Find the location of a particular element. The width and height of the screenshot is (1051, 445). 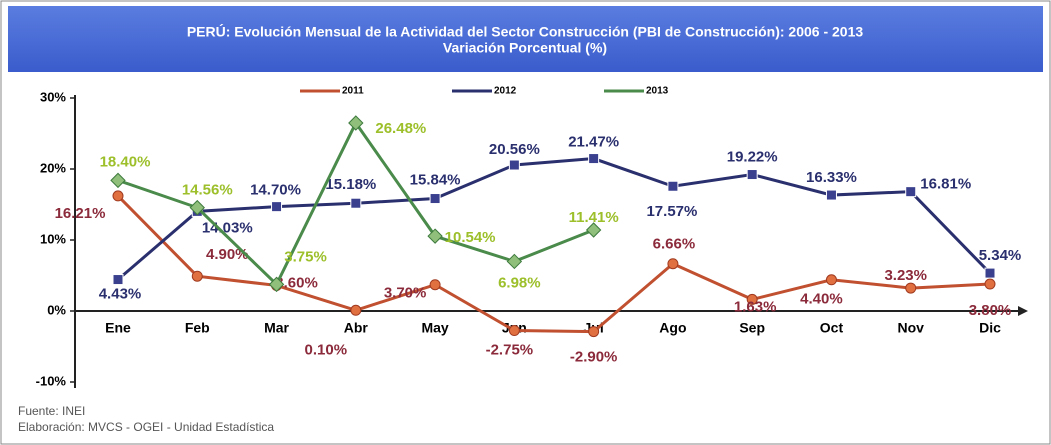

data-label: 11.41% is located at coordinates (594, 217).